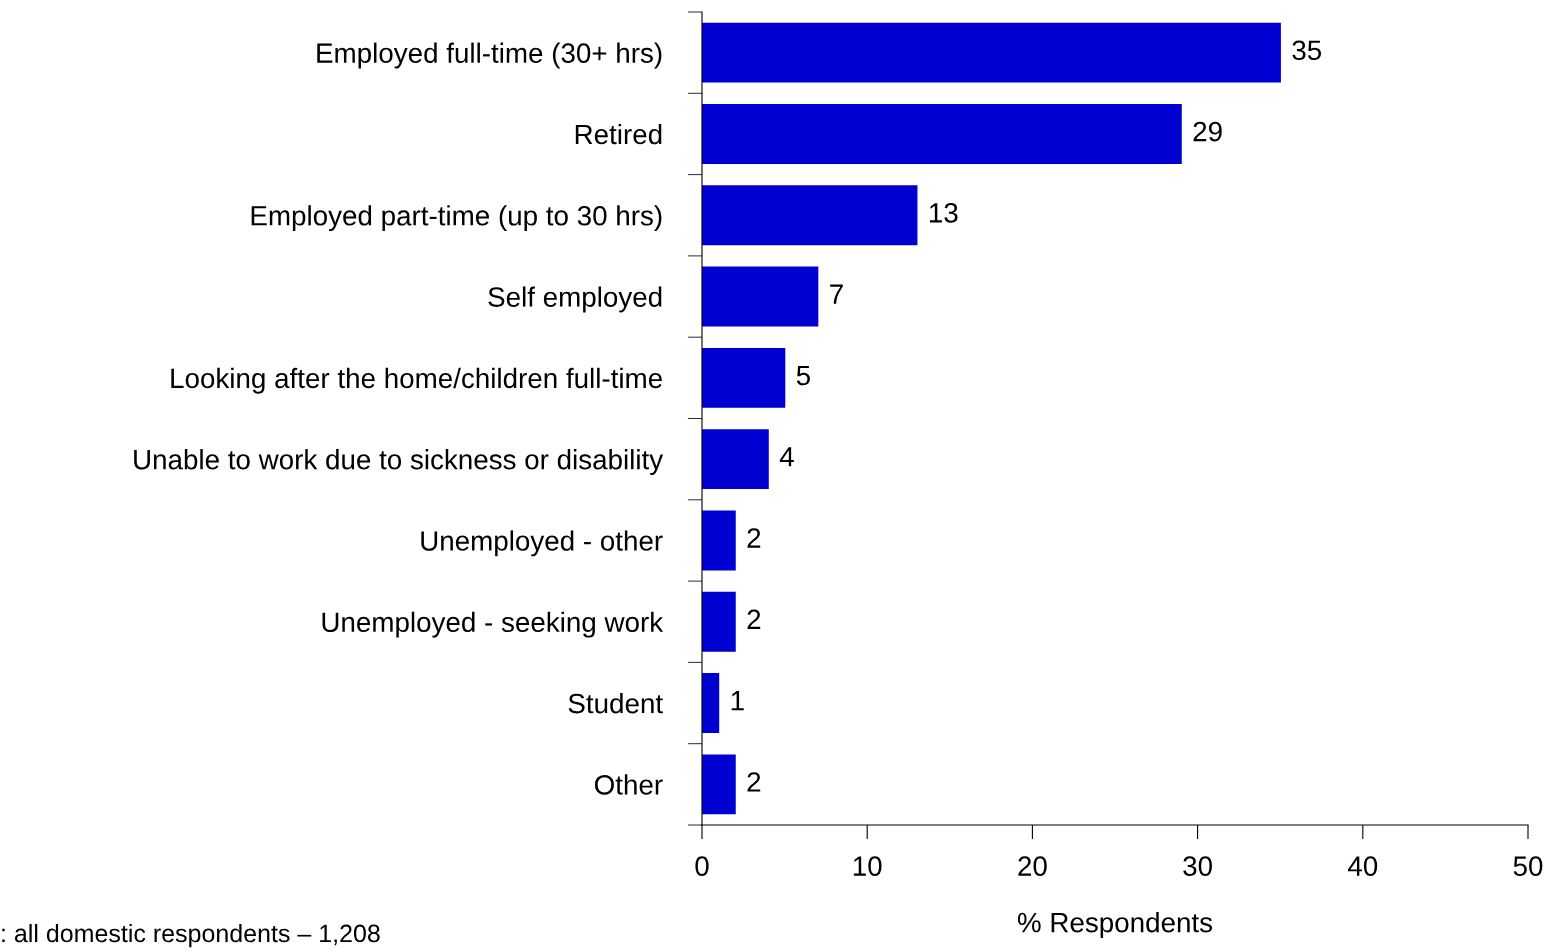 The height and width of the screenshot is (952, 1547). Describe the element at coordinates (542, 543) in the screenshot. I see `y-tick-label: Unemployed - other` at that location.